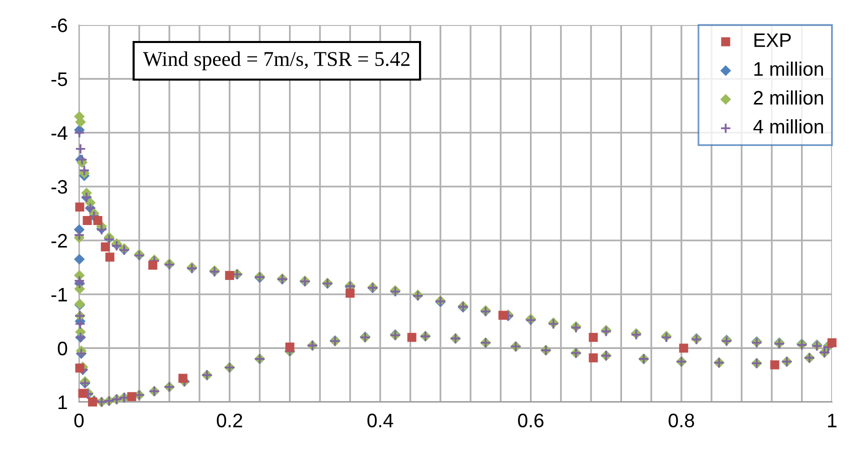  What do you see at coordinates (59, 187) in the screenshot?
I see `y-tick-label: -3` at bounding box center [59, 187].